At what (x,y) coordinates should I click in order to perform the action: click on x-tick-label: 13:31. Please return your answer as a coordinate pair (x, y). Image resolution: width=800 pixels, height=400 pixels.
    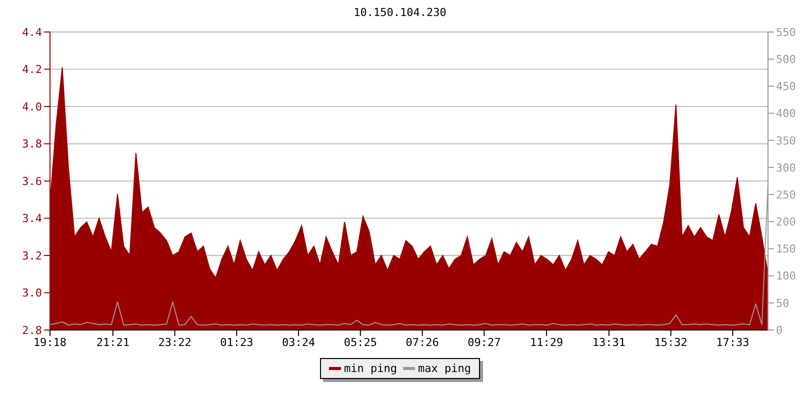
    Looking at the image, I should click on (609, 342).